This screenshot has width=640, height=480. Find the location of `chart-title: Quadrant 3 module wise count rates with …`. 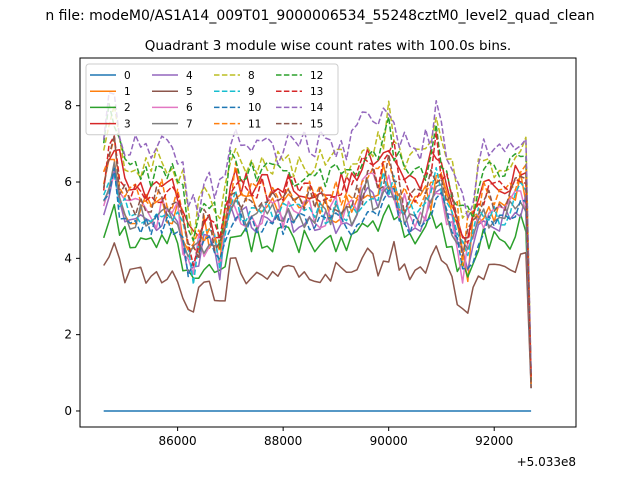

chart-title: Quadrant 3 module wise count rates with … is located at coordinates (328, 46).